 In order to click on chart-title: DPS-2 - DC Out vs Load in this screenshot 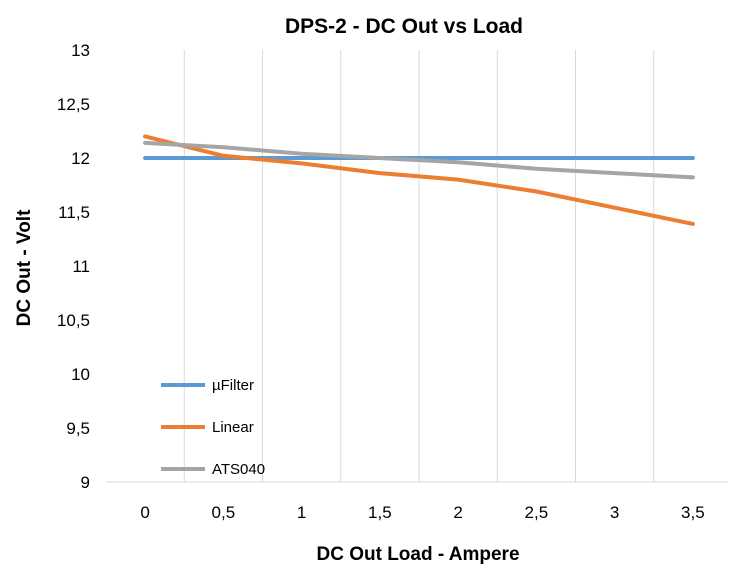, I will do `click(404, 26)`.